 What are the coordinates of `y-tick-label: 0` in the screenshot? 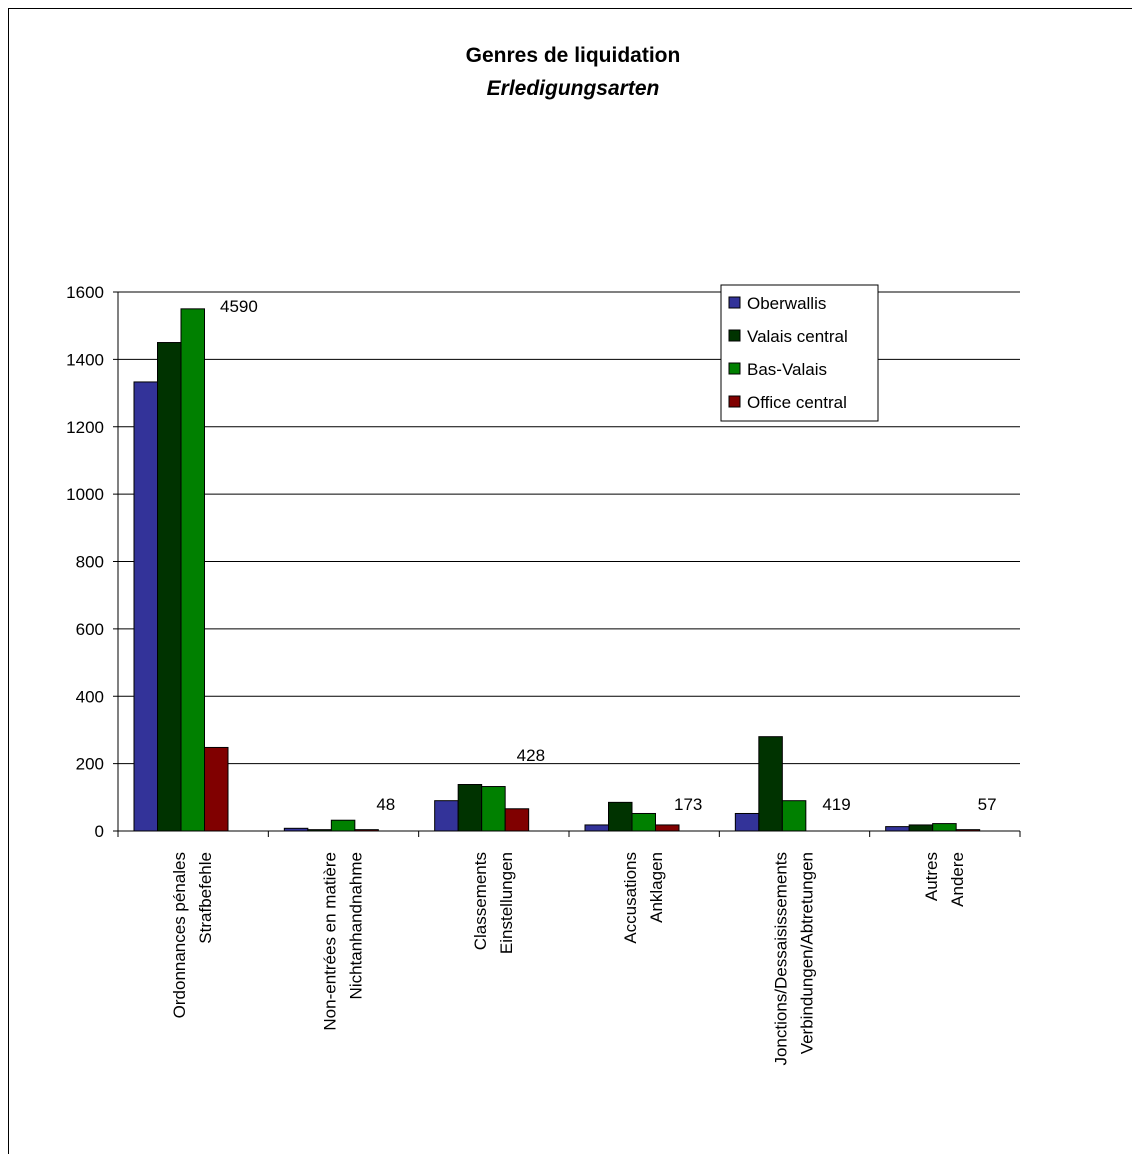 It's located at (99, 831).